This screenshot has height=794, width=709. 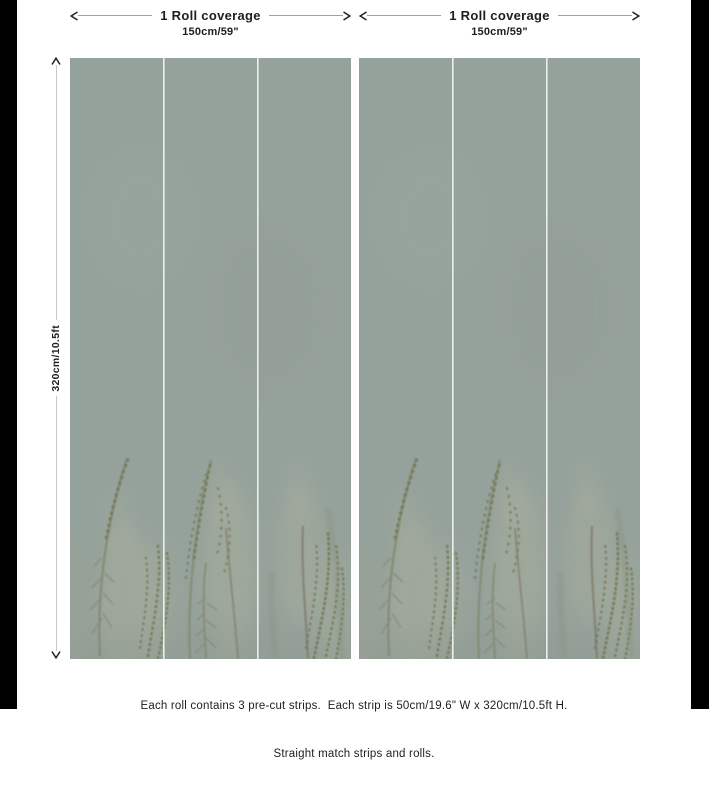 I want to click on roll-gap, so click(x=355, y=358).